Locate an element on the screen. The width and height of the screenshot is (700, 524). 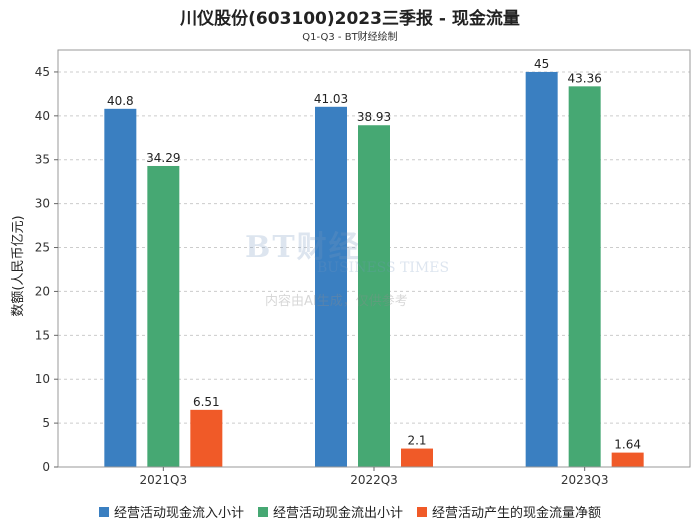
legend: 经营活动现金流入小计 经营活动现金流出小计 经营活动产生的现金流量净额 is located at coordinates (350, 511).